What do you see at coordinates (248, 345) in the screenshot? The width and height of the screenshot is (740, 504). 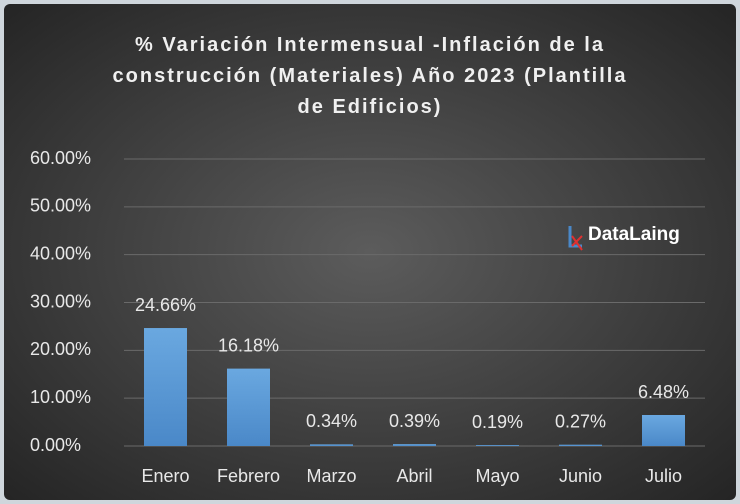 I see `value-label: 16.18%` at bounding box center [248, 345].